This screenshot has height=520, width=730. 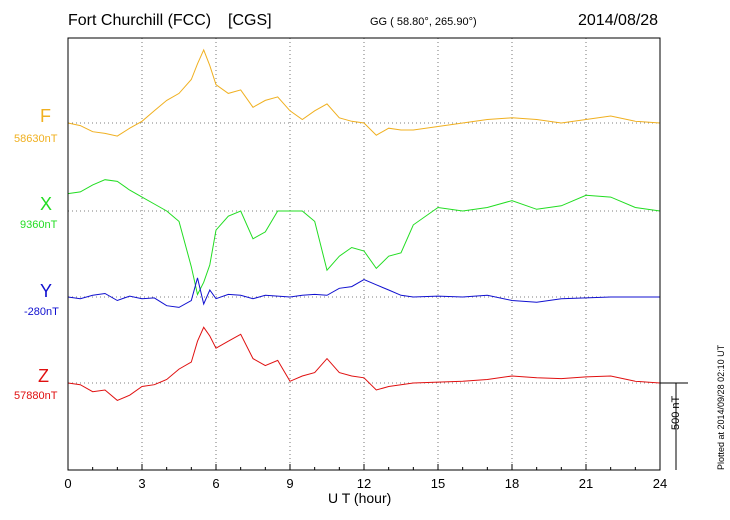 What do you see at coordinates (36, 396) in the screenshot?
I see `baseline-label-z: 57880nT` at bounding box center [36, 396].